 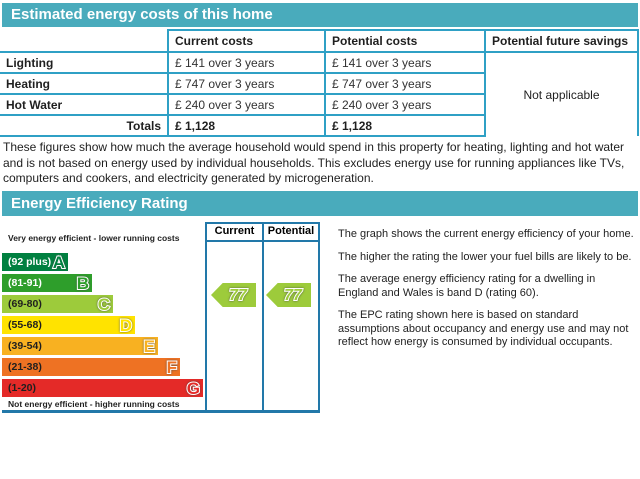 What do you see at coordinates (80, 346) in the screenshot?
I see `band-e: (39-54) E` at bounding box center [80, 346].